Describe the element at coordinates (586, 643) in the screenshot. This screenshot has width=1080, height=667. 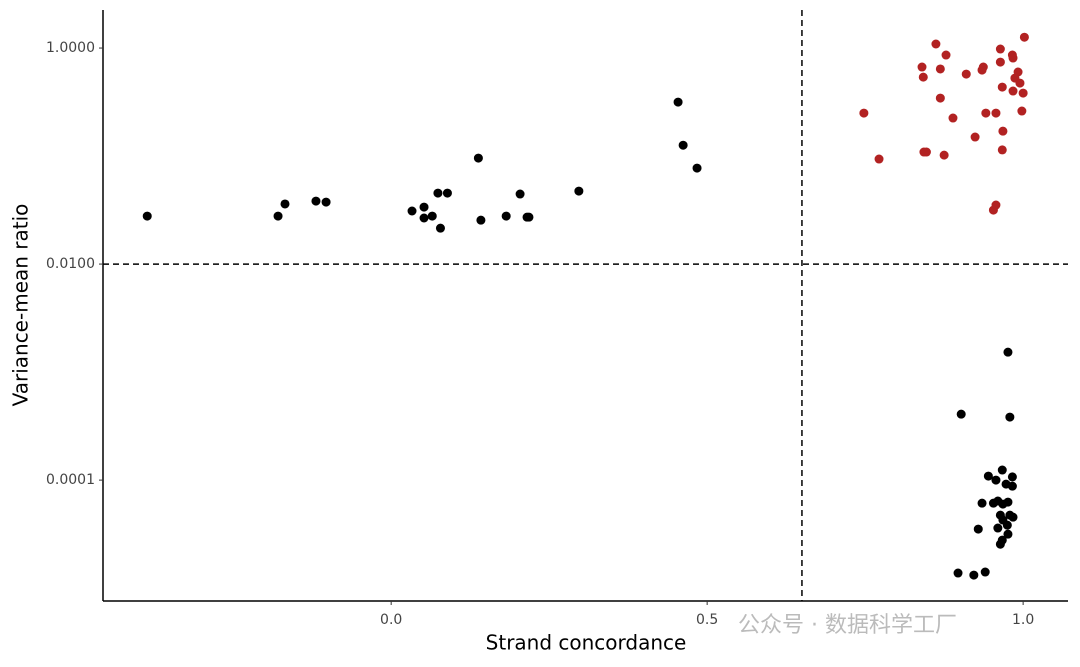
I see `x-axis-title: Strand concordance` at that location.